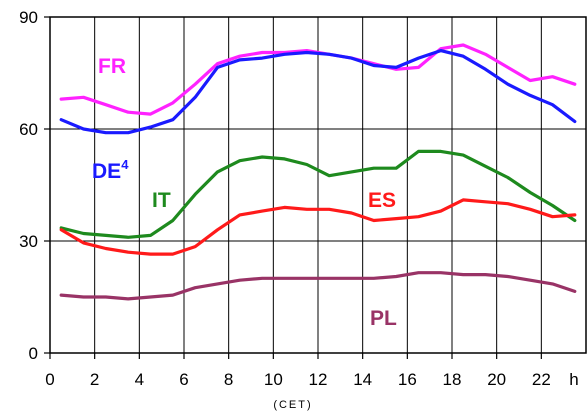 This screenshot has height=414, width=588. Describe the element at coordinates (28, 241) in the screenshot. I see `y-tick-label: 30` at that location.